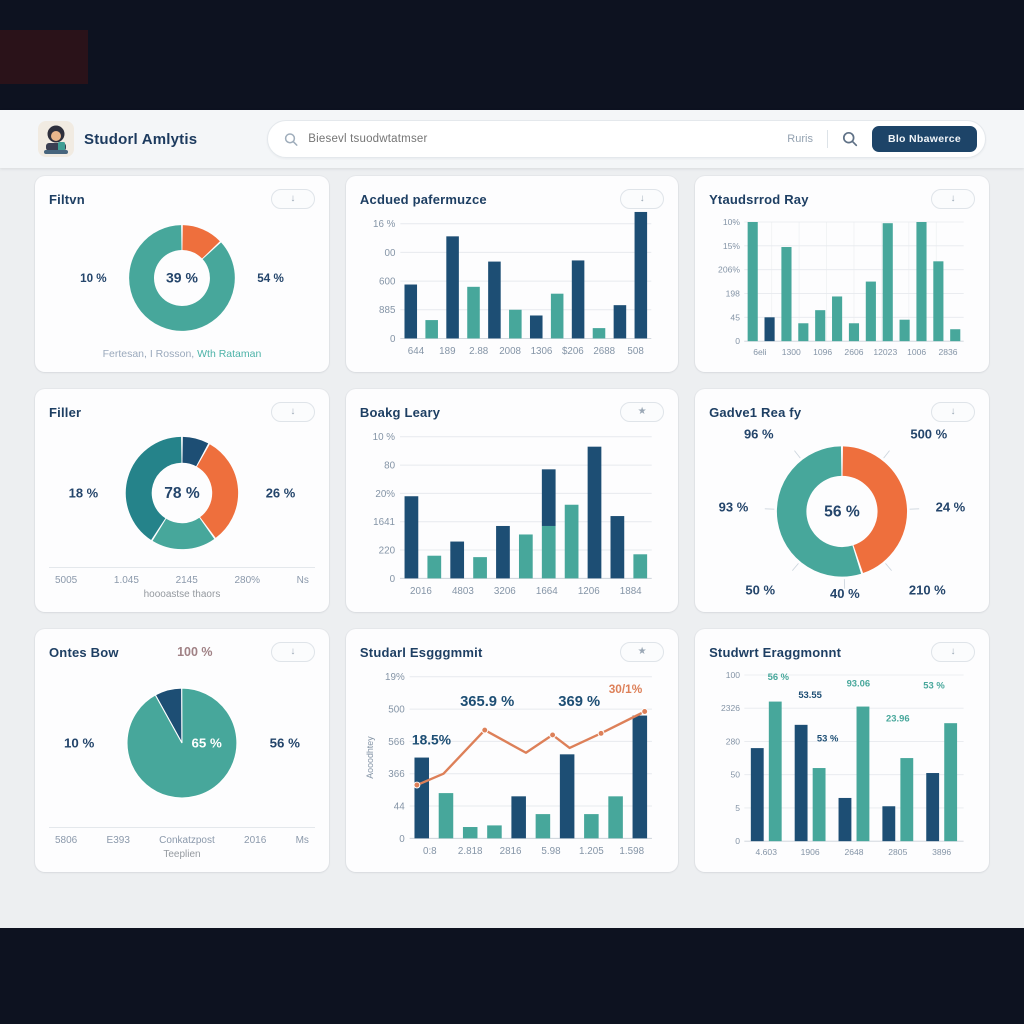  I want to click on svg-text: 566, so click(396, 742).